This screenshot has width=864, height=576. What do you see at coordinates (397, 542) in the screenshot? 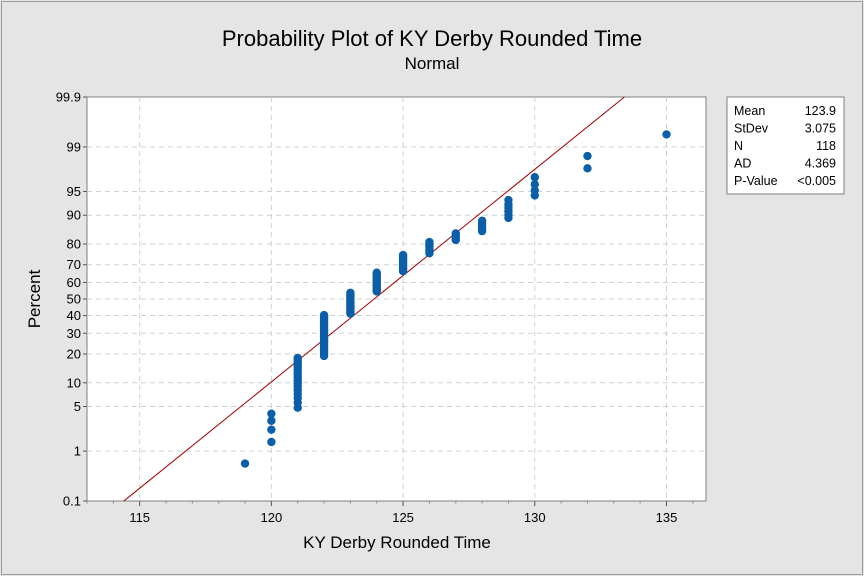
I see `x-axis-label: KY Derby Rounded Time` at bounding box center [397, 542].